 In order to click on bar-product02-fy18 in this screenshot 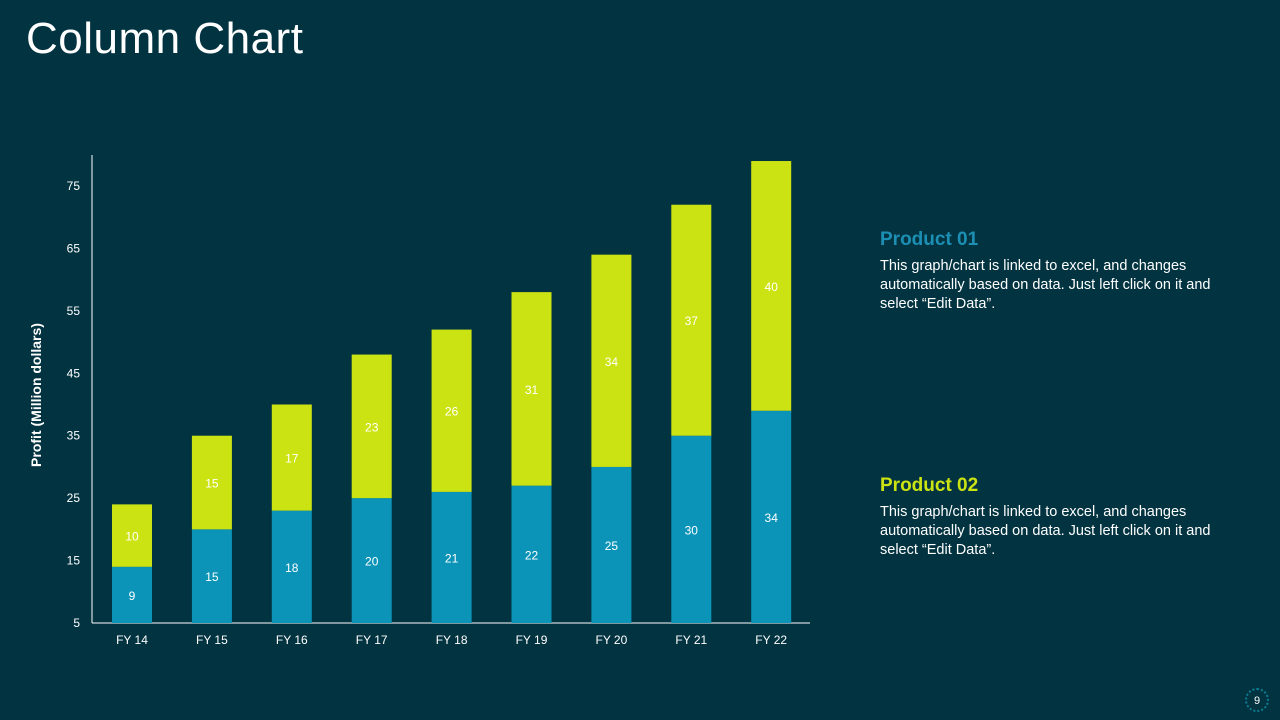, I will do `click(451, 410)`.